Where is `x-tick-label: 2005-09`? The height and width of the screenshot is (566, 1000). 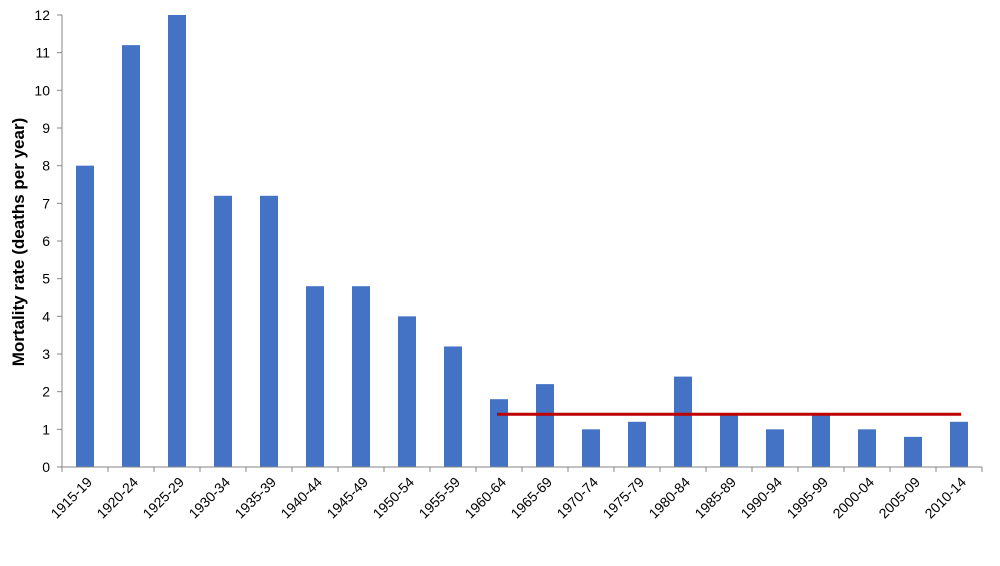 x-tick-label: 2005-09 is located at coordinates (899, 498).